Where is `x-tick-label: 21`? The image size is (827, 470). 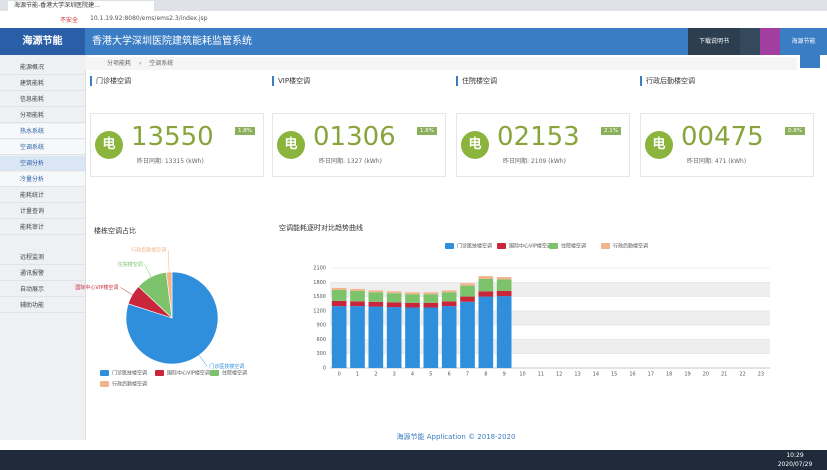
x-tick-label: 21 is located at coordinates (724, 375).